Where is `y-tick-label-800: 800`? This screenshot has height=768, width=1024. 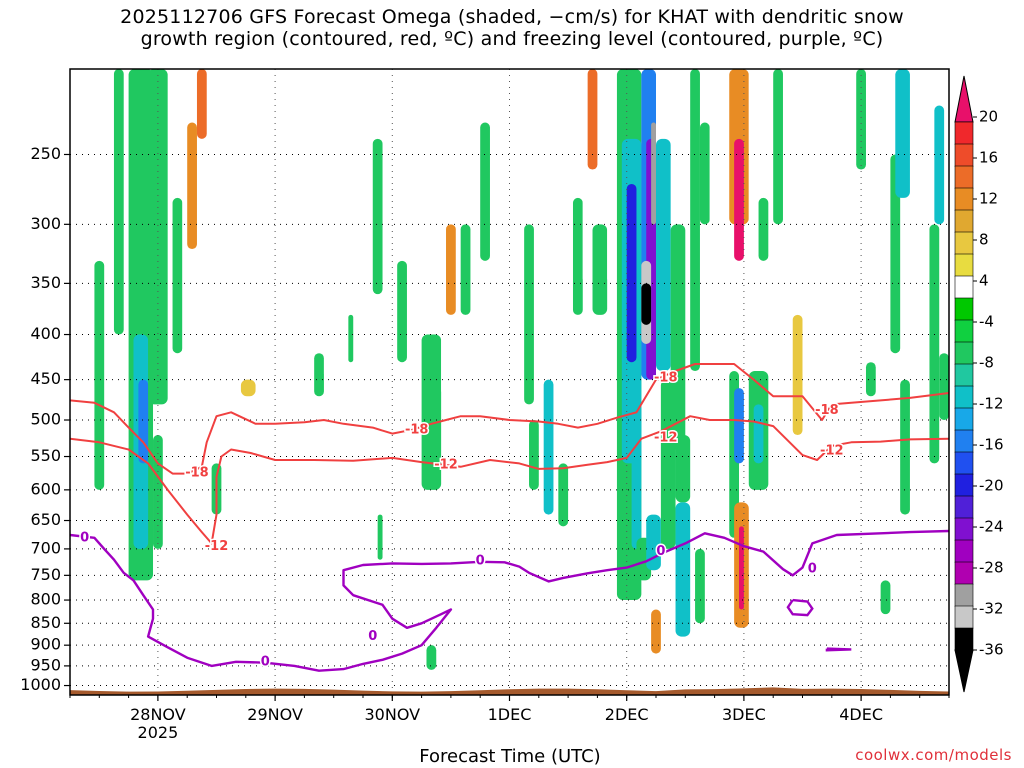 y-tick-label-800: 800 is located at coordinates (45, 599).